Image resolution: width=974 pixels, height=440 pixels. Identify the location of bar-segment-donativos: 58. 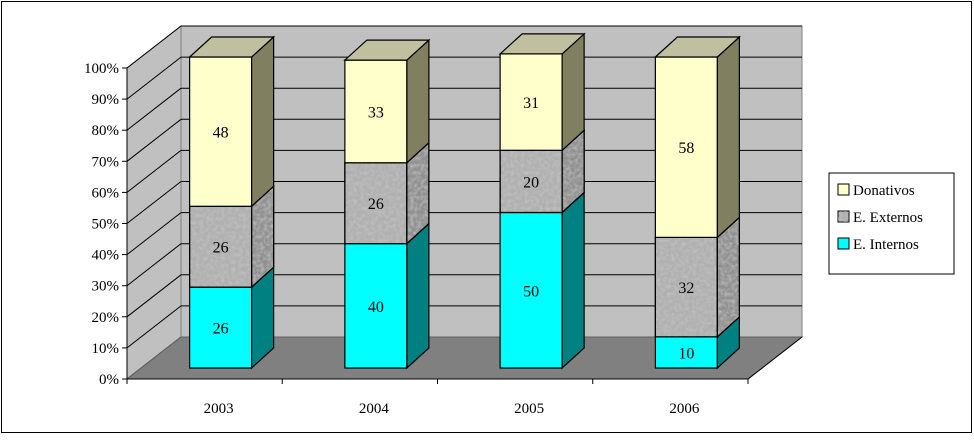
(697, 137).